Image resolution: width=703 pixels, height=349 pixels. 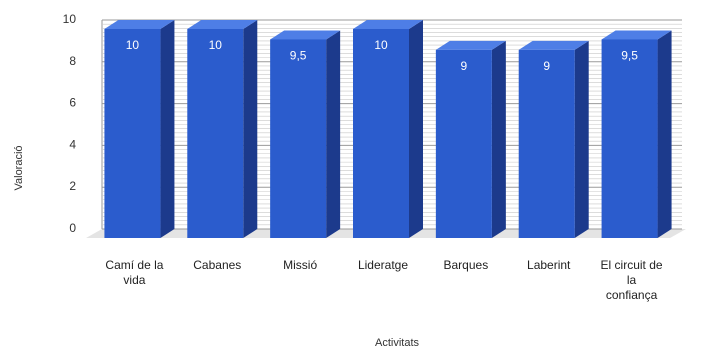 I want to click on y-tick-label: 10, so click(x=70, y=19).